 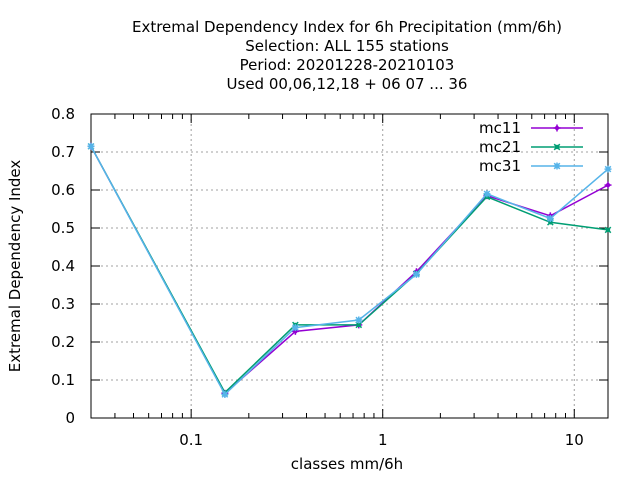 I want to click on title-line: Used 00,06,12,18 + 06 07 ... 36, so click(x=347, y=84).